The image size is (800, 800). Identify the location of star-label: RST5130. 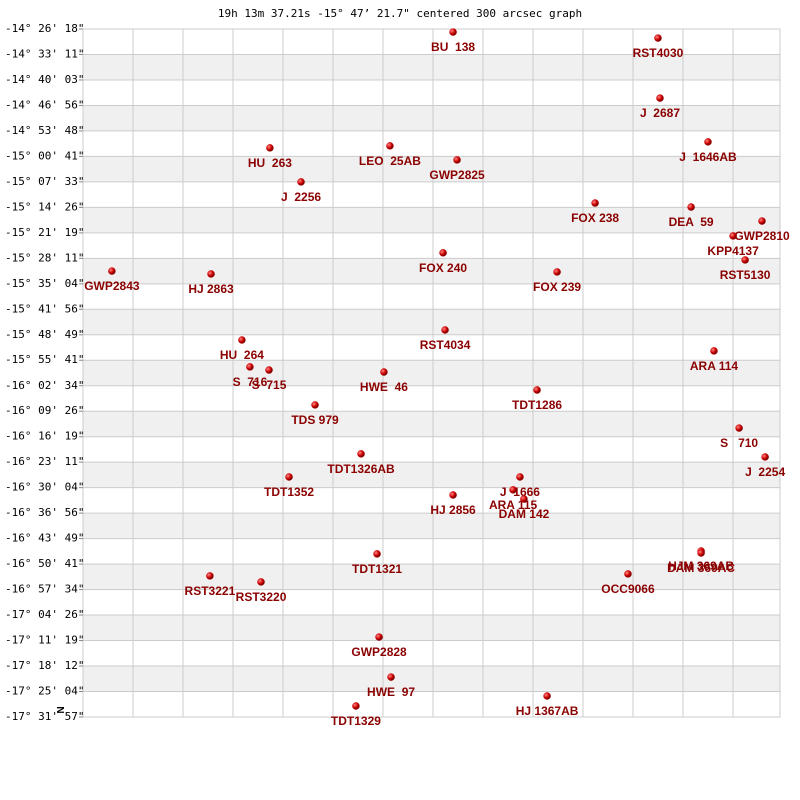
(745, 275).